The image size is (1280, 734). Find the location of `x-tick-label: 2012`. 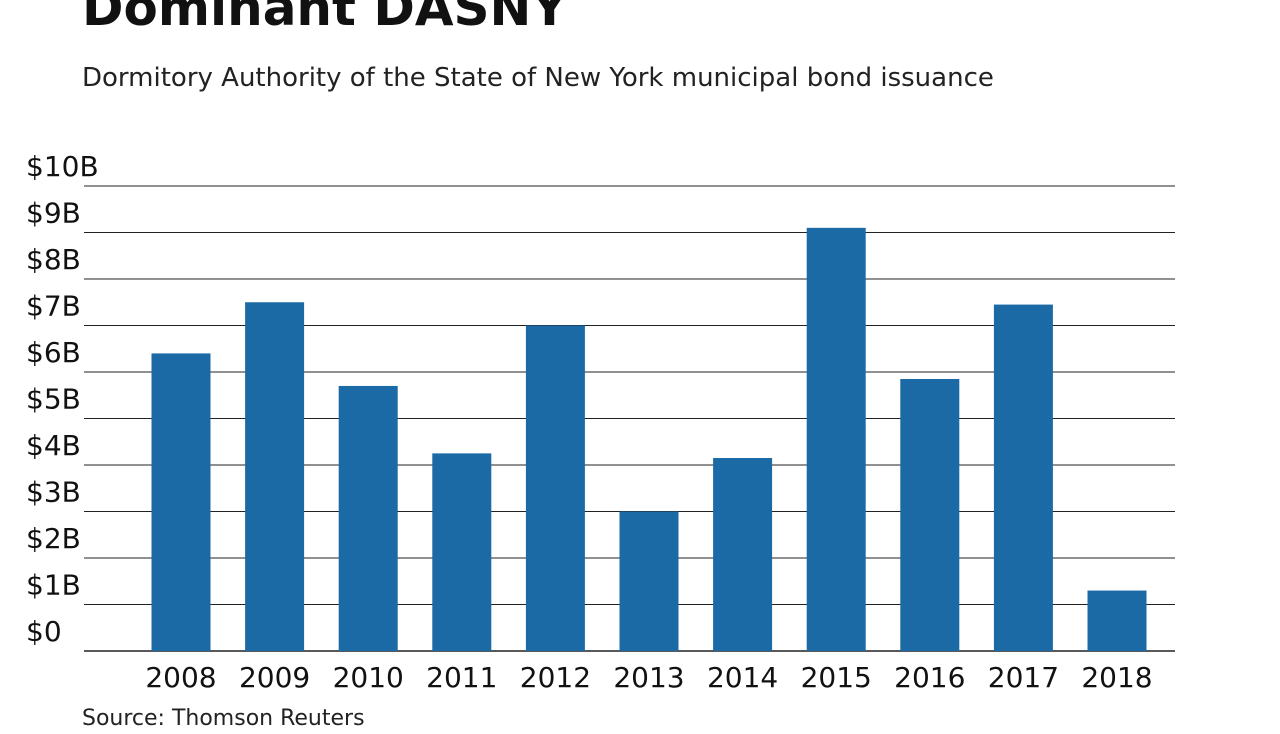

x-tick-label: 2012 is located at coordinates (555, 677).